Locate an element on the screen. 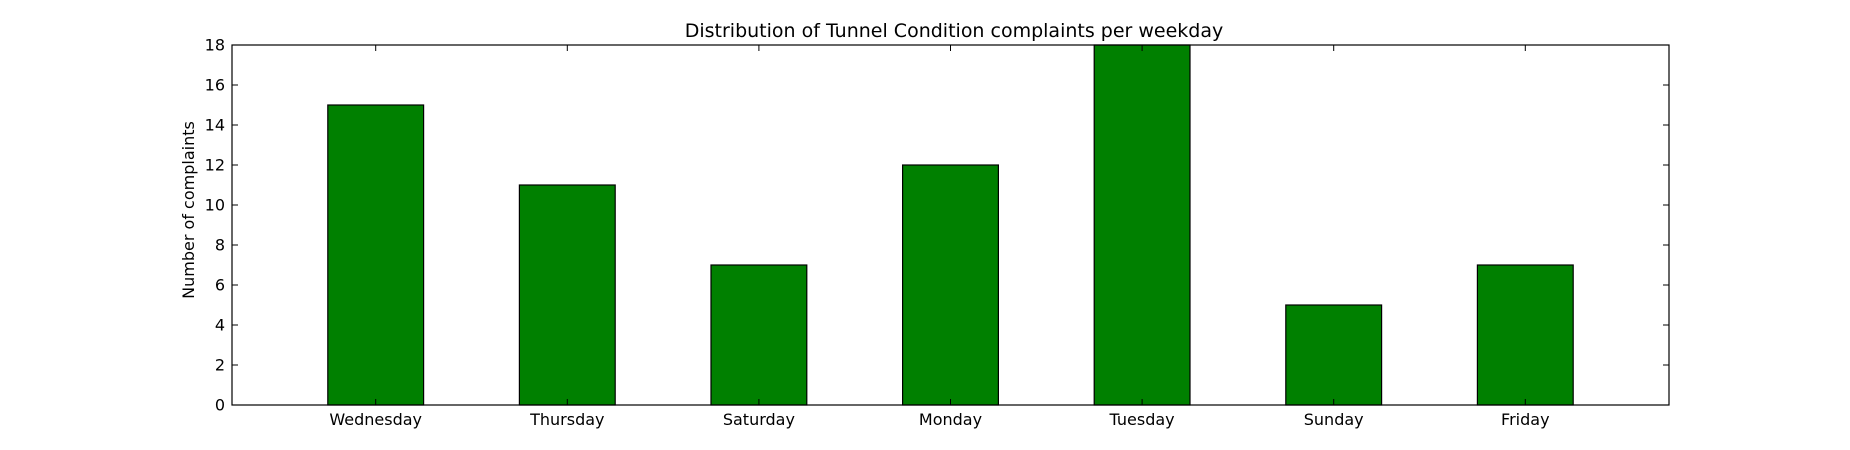 This screenshot has width=1850, height=450. y-tick-label: 4 is located at coordinates (220, 325).